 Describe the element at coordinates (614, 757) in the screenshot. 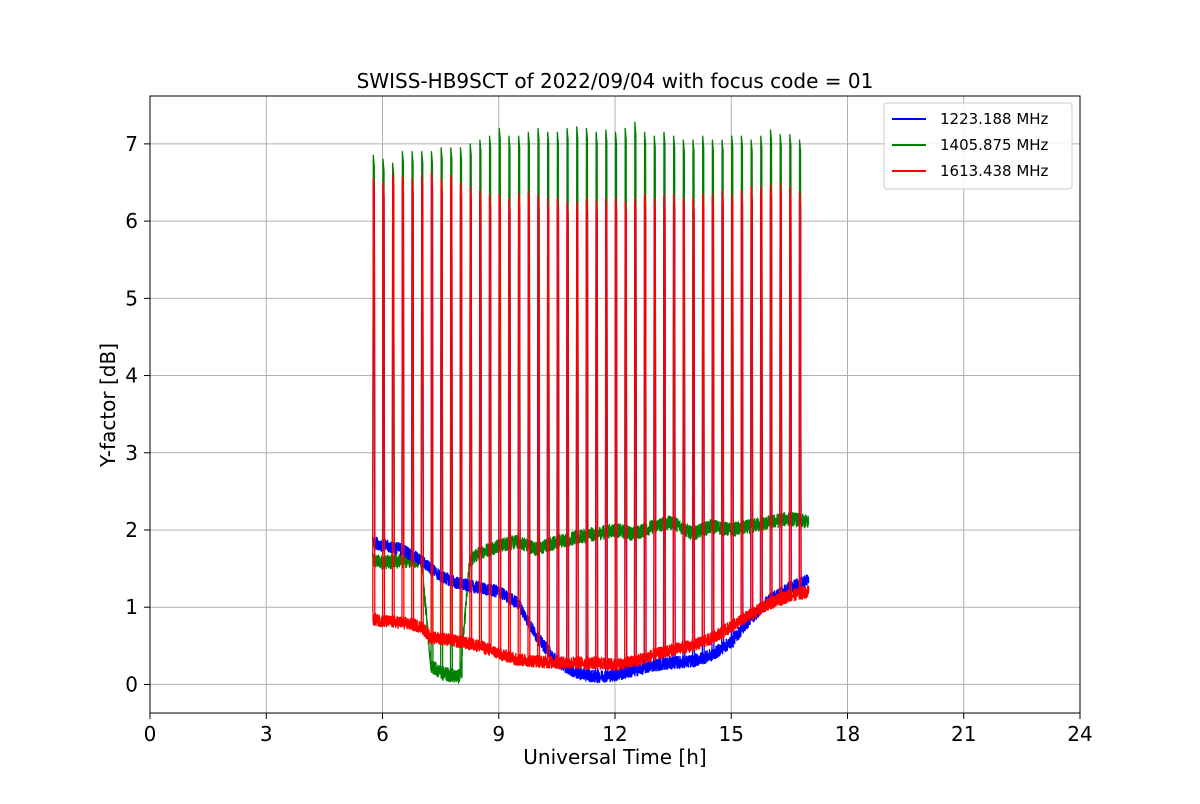

I see `x-axis-label: Universal Time [h]` at that location.